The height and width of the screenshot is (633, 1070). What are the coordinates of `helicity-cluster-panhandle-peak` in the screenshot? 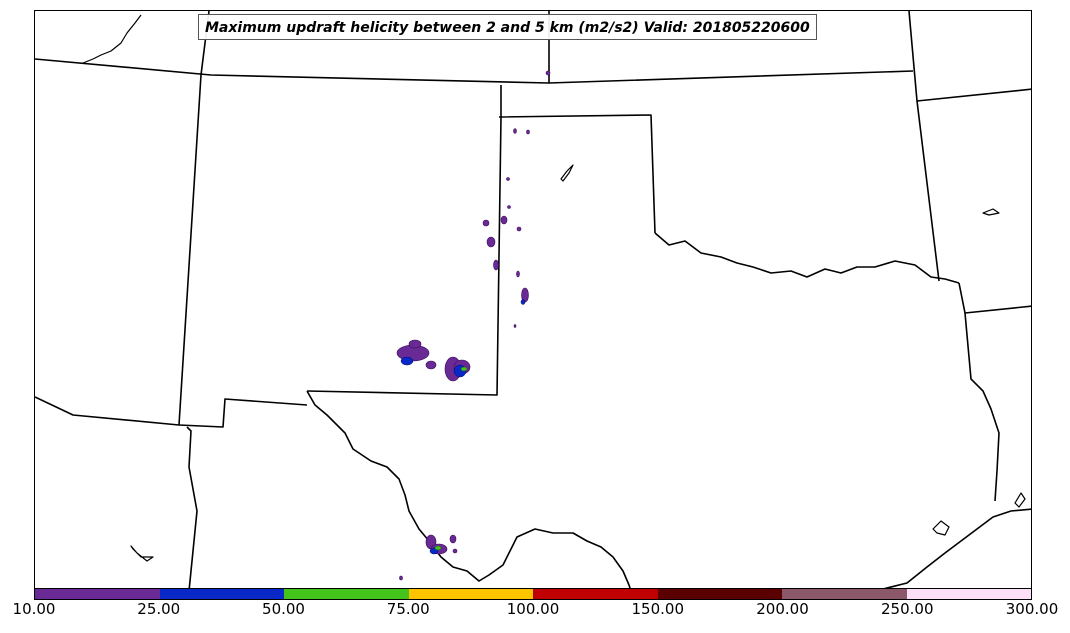 It's located at (464, 369).